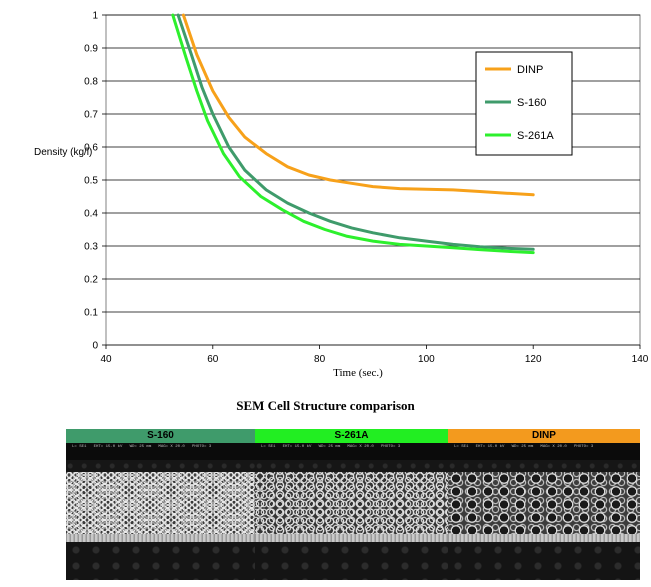  What do you see at coordinates (374, 355) in the screenshot?
I see `x-axis-ticks: 40 60 80 100 120 140` at bounding box center [374, 355].